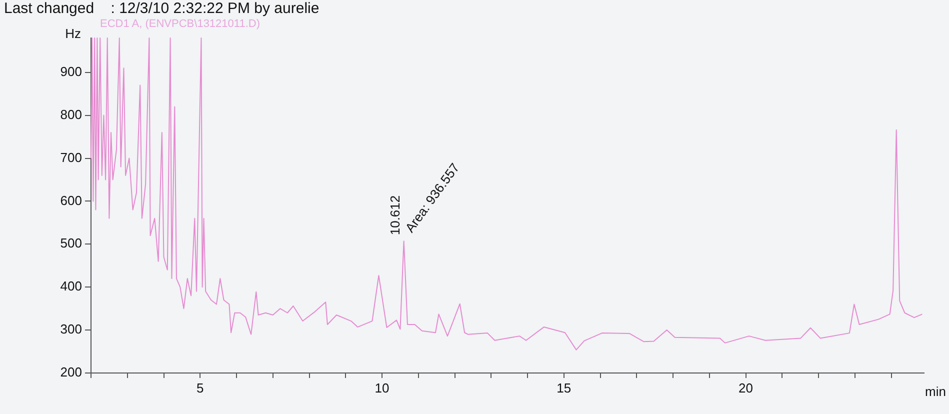  Describe the element at coordinates (745, 388) in the screenshot. I see `x-tick-label: 20` at that location.